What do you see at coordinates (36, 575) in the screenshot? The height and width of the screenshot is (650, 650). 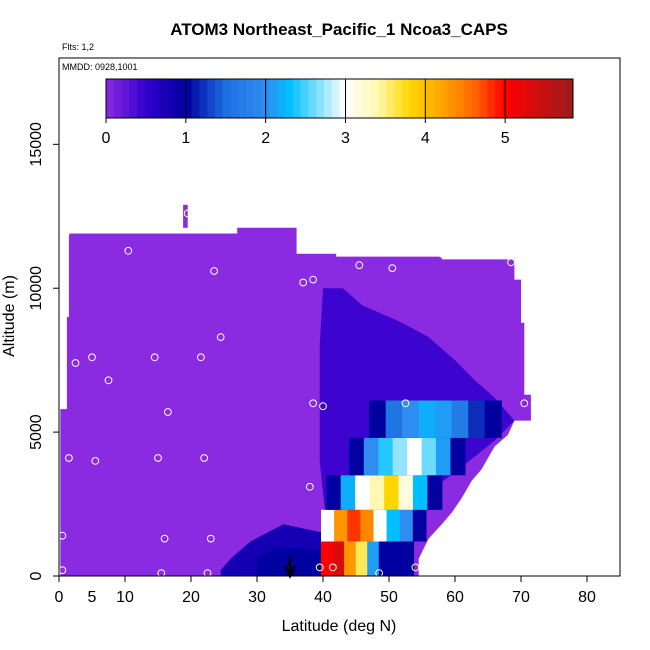 I see `y-tick-label-0: 0` at bounding box center [36, 575].